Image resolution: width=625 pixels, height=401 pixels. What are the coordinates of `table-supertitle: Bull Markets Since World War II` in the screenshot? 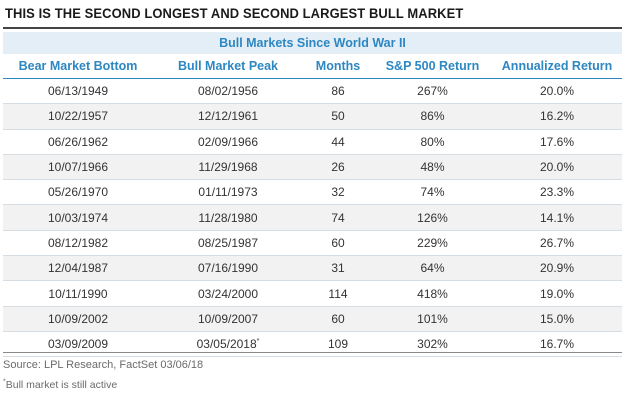 It's located at (312, 43).